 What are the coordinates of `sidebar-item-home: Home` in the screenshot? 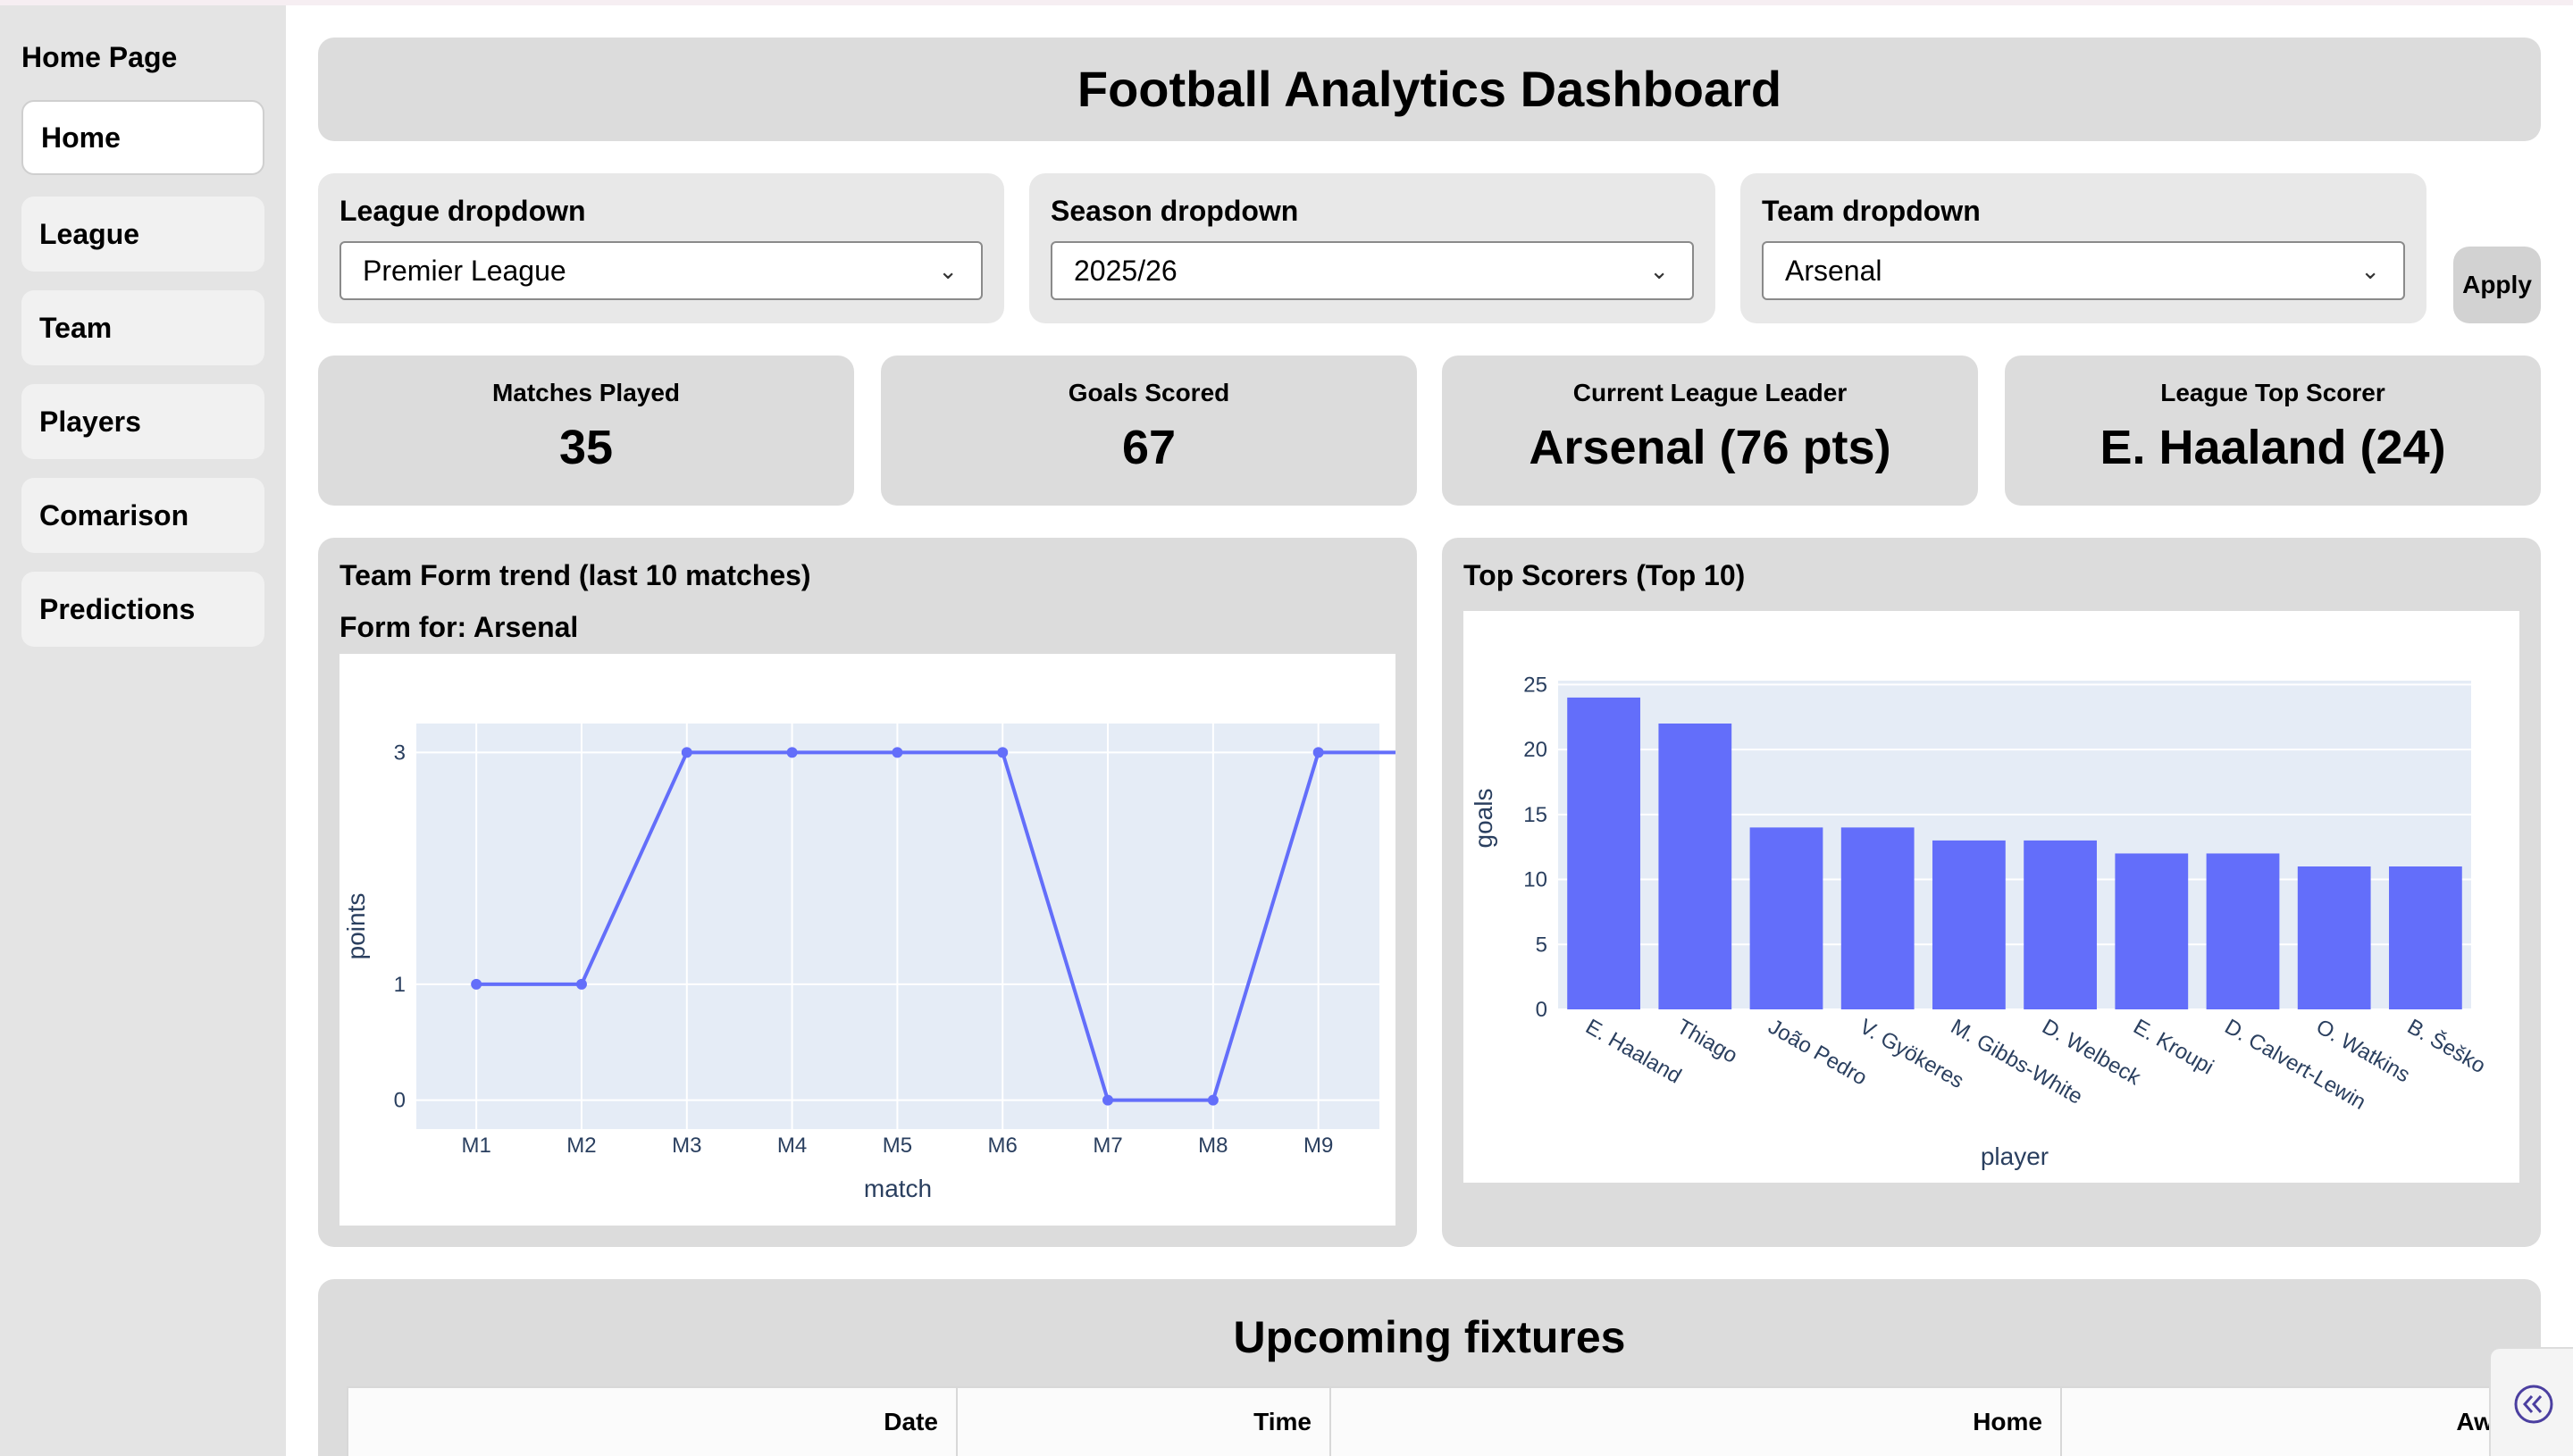 It's located at (142, 137).